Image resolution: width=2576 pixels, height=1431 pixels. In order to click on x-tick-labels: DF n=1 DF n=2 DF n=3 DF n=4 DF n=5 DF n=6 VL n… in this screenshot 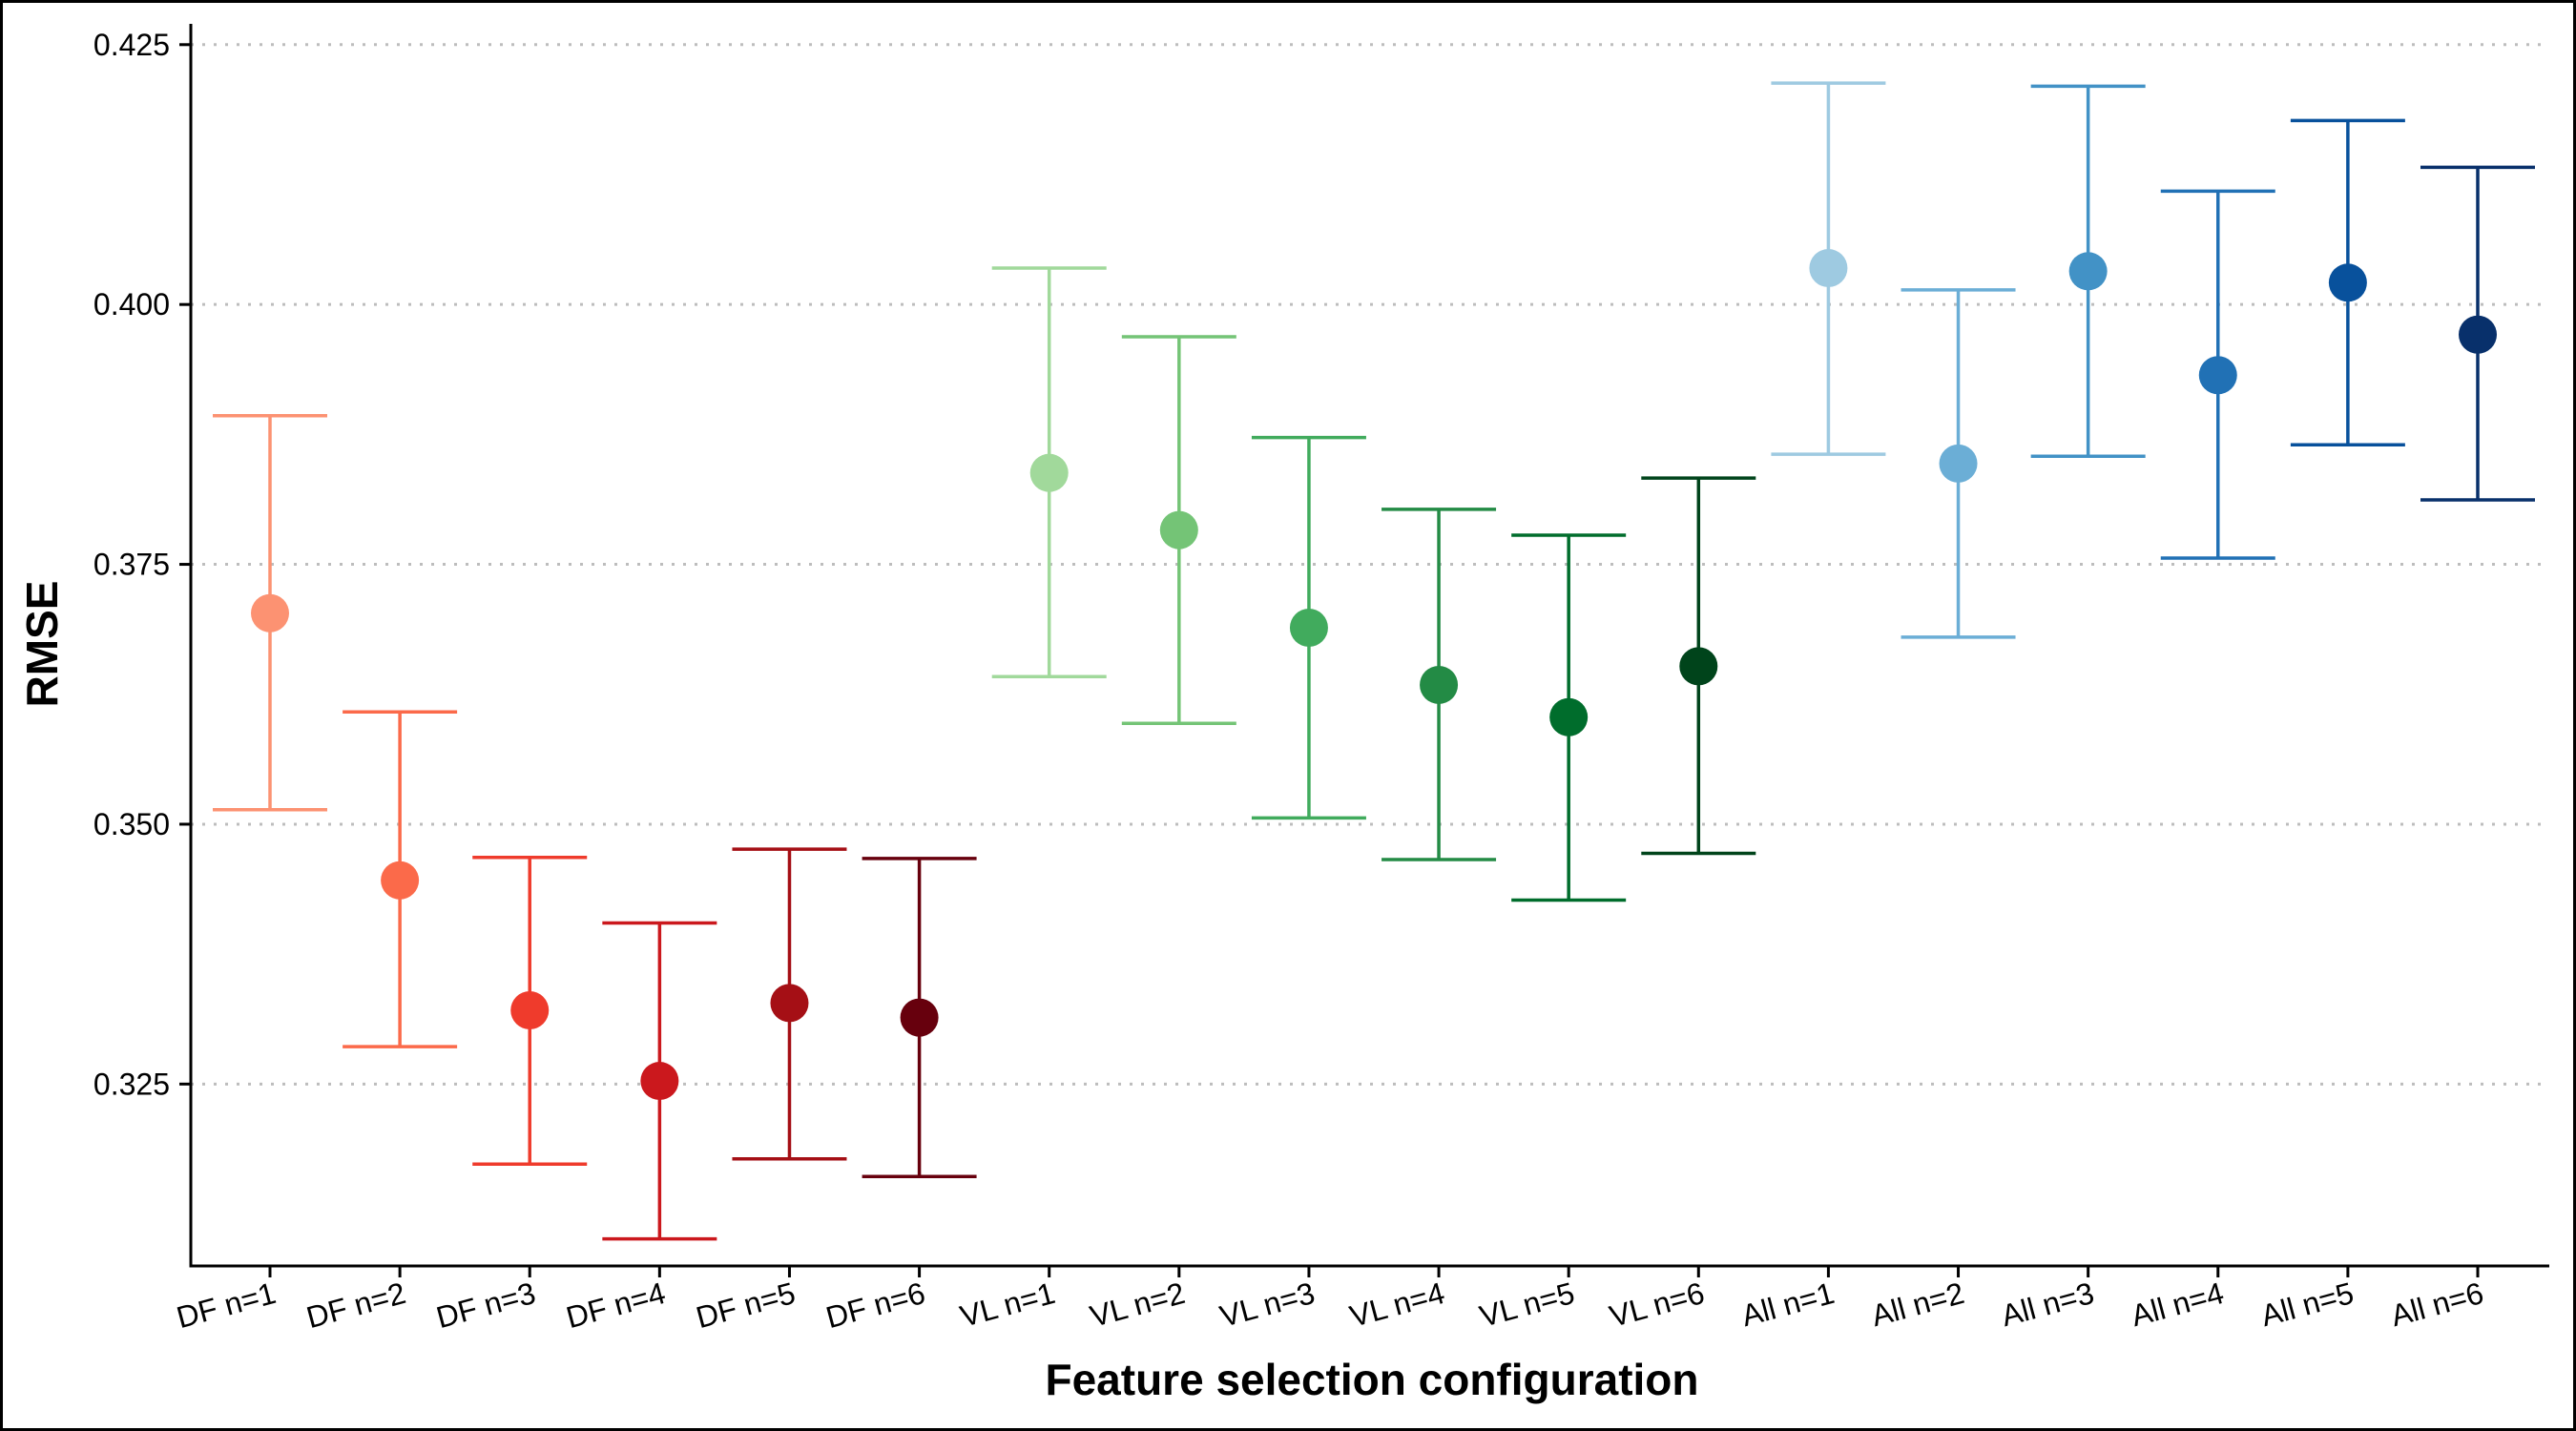, I will do `click(1330, 1305)`.